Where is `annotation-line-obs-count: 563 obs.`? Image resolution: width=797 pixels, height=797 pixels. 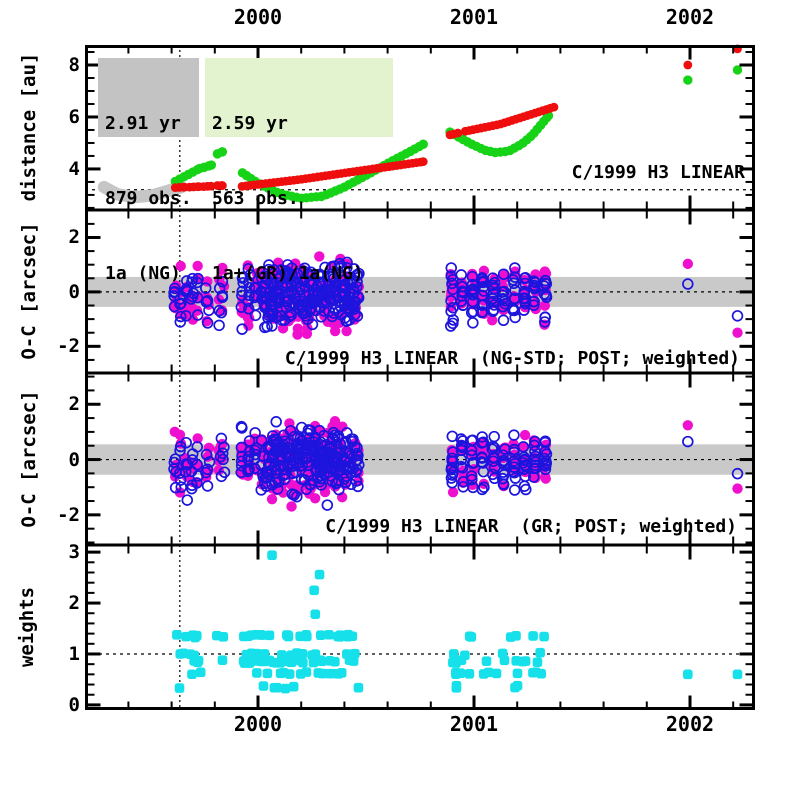 annotation-line-obs-count: 563 obs. is located at coordinates (255, 198).